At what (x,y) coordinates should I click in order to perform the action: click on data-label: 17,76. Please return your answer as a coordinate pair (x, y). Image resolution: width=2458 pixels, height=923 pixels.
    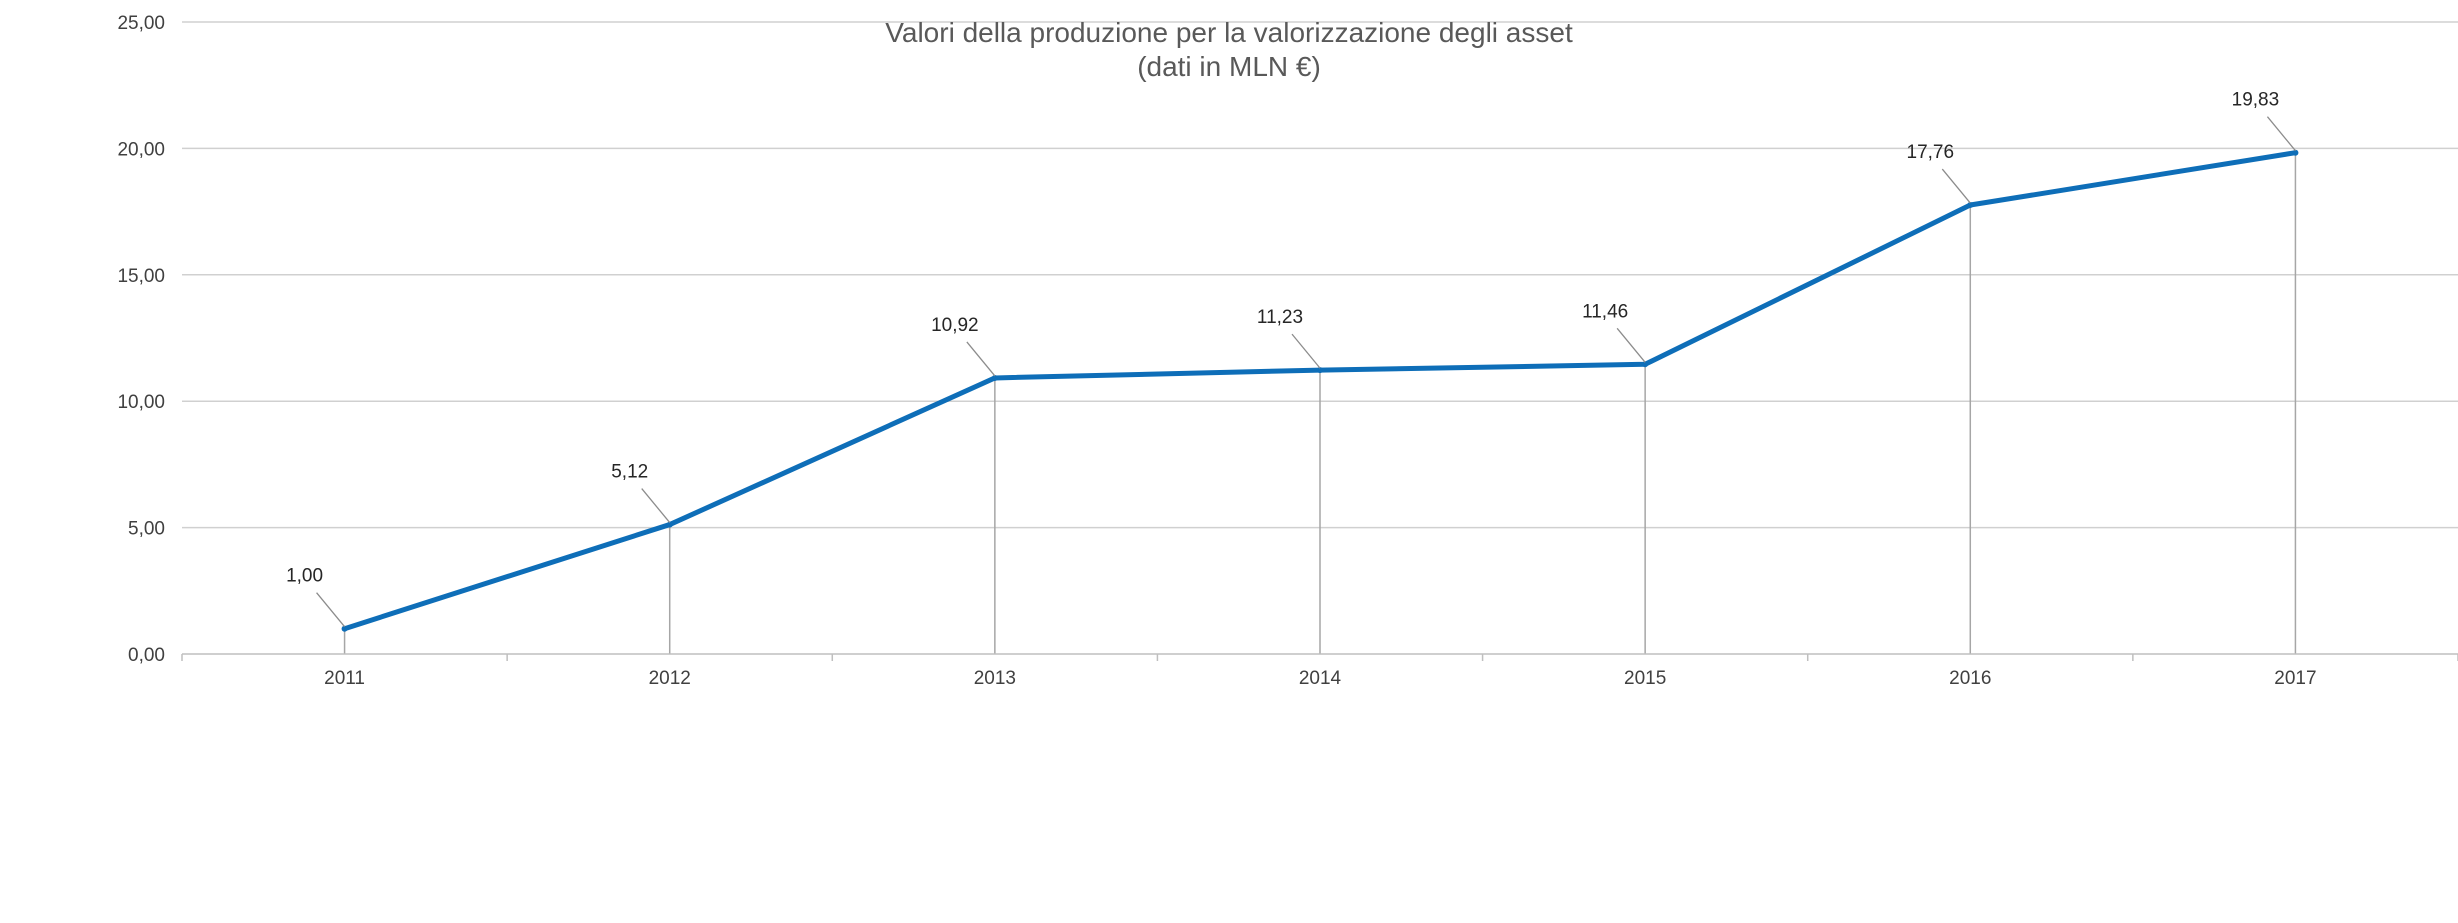
    Looking at the image, I should click on (1931, 152).